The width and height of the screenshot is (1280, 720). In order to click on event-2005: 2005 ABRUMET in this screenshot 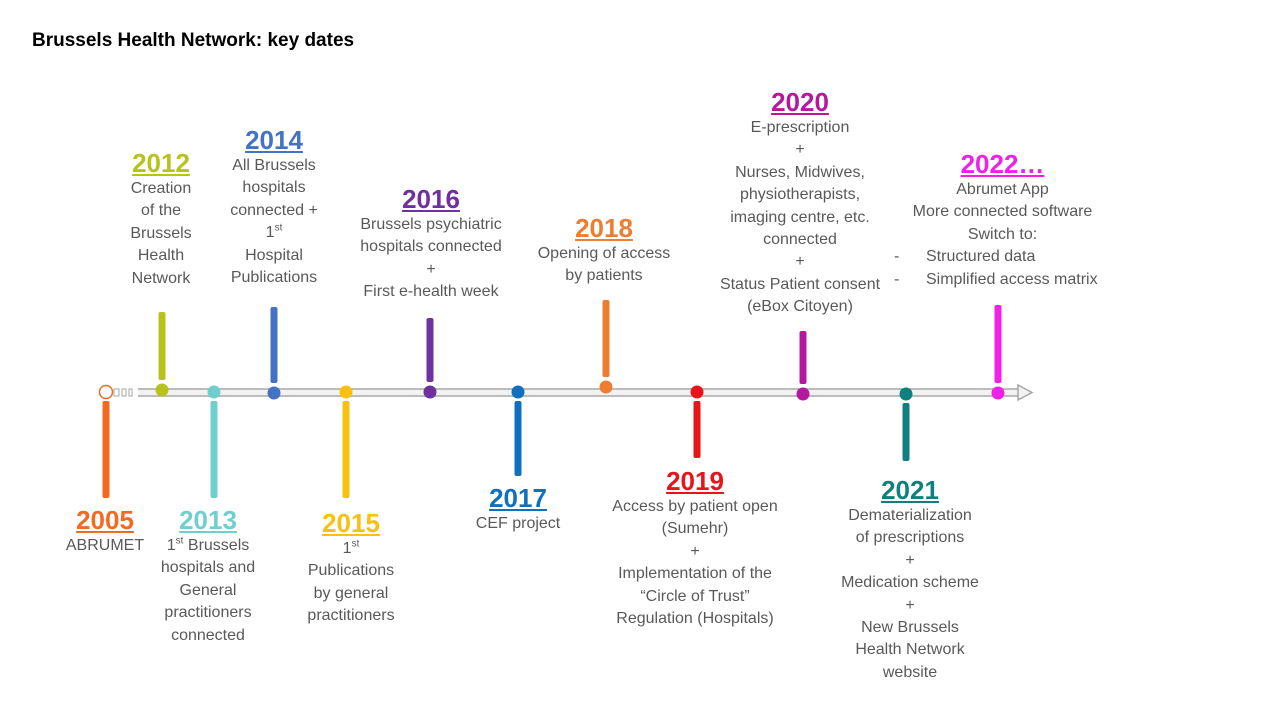, I will do `click(105, 531)`.